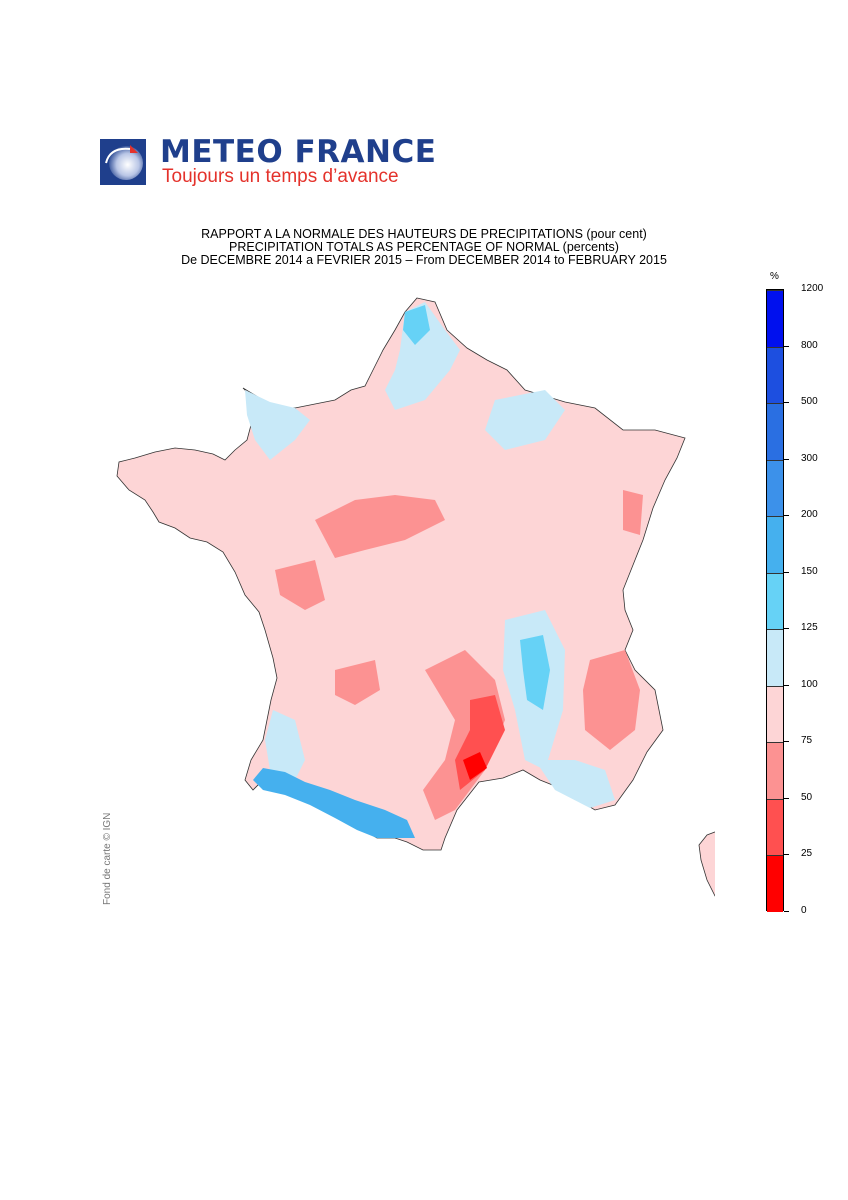  Describe the element at coordinates (809, 458) in the screenshot. I see `legend-label-300: 300` at that location.